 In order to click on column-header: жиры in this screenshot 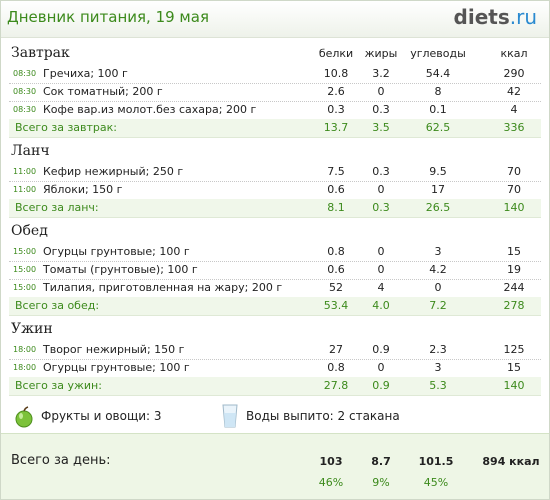, I will do `click(381, 53)`.